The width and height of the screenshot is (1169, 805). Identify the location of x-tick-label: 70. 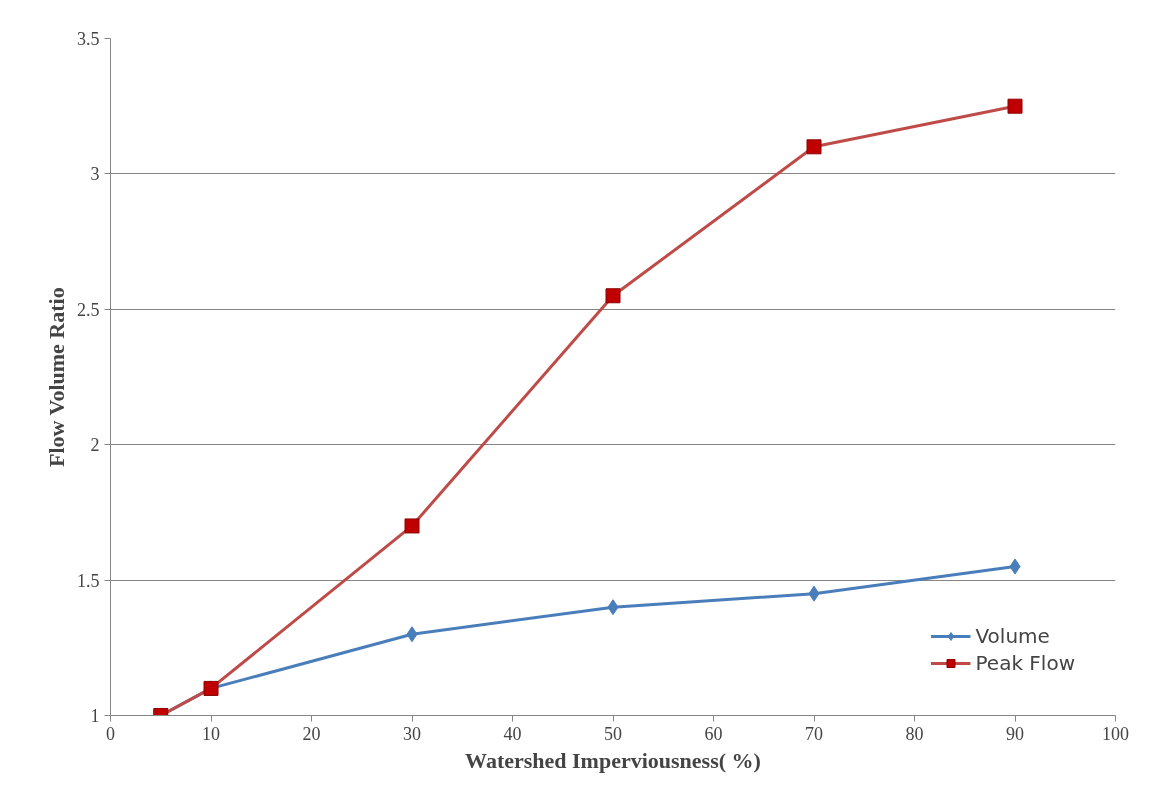
(814, 733).